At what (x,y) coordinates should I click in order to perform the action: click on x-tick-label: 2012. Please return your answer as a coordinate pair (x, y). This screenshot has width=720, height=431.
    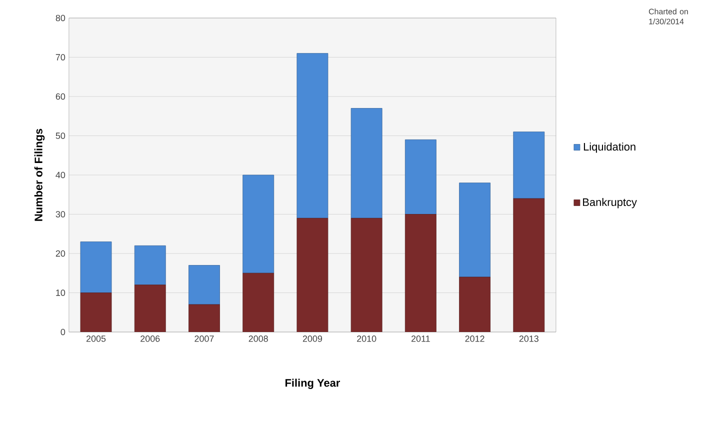
    Looking at the image, I should click on (474, 339).